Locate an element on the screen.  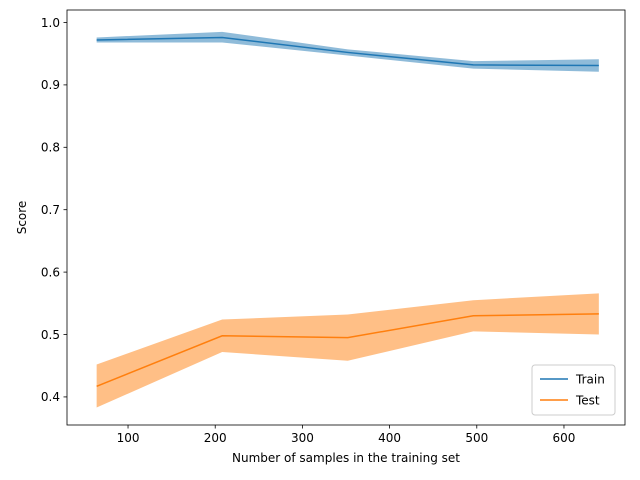
x-axis-label: Number of samples in the training set is located at coordinates (346, 458).